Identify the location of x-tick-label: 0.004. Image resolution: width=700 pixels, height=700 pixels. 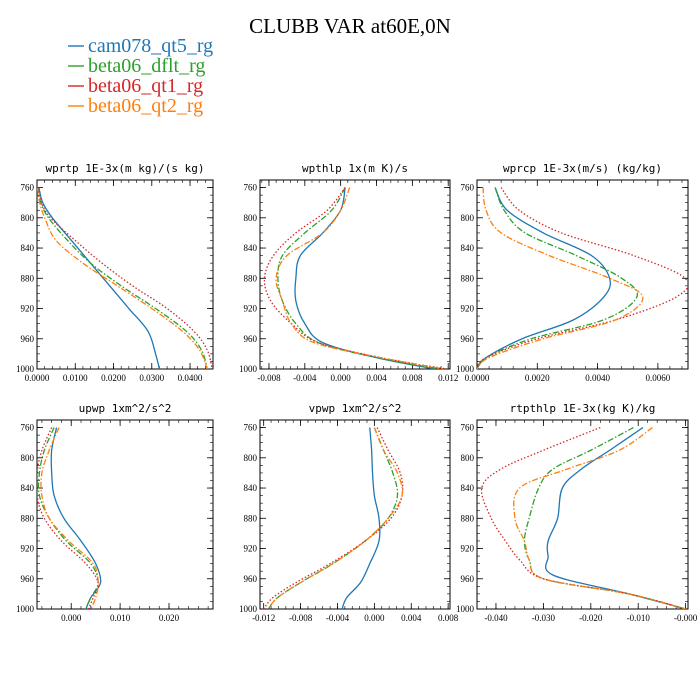
(376, 378).